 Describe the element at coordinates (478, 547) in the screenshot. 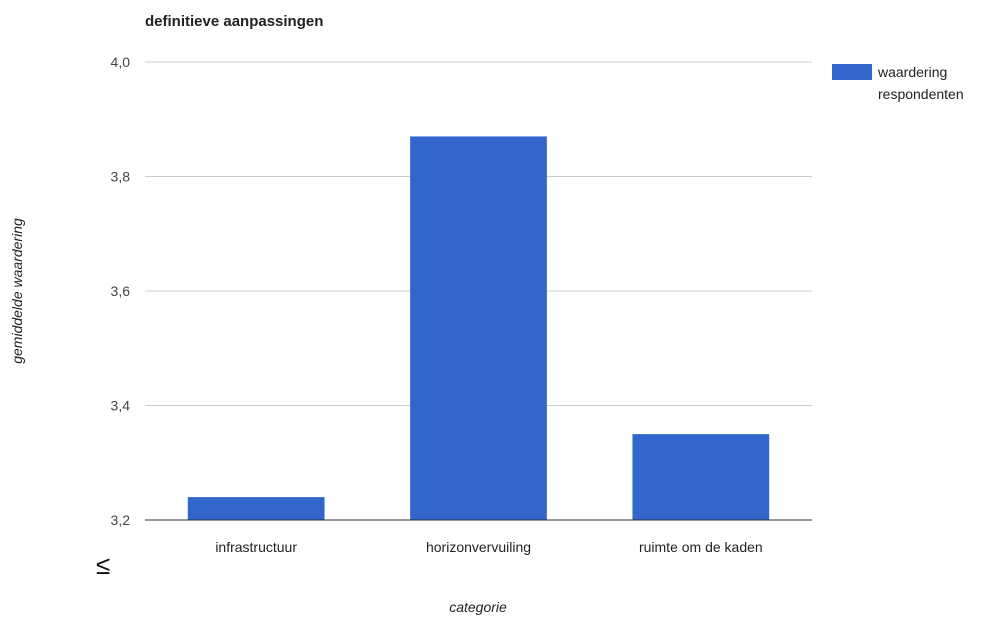

I see `x-tick-label: horizonvervuiling` at that location.